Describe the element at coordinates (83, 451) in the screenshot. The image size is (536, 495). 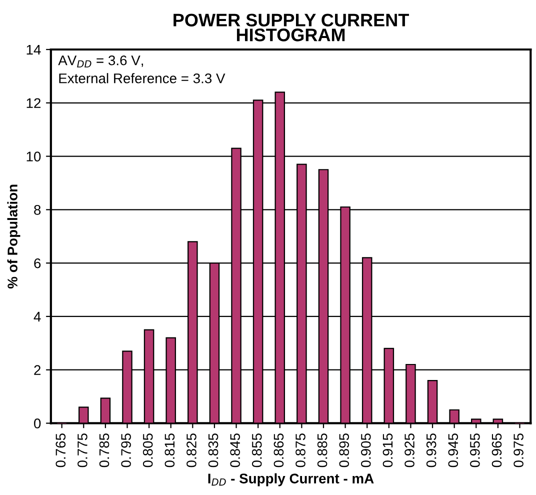
I see `x-tick-label: 0.775` at that location.